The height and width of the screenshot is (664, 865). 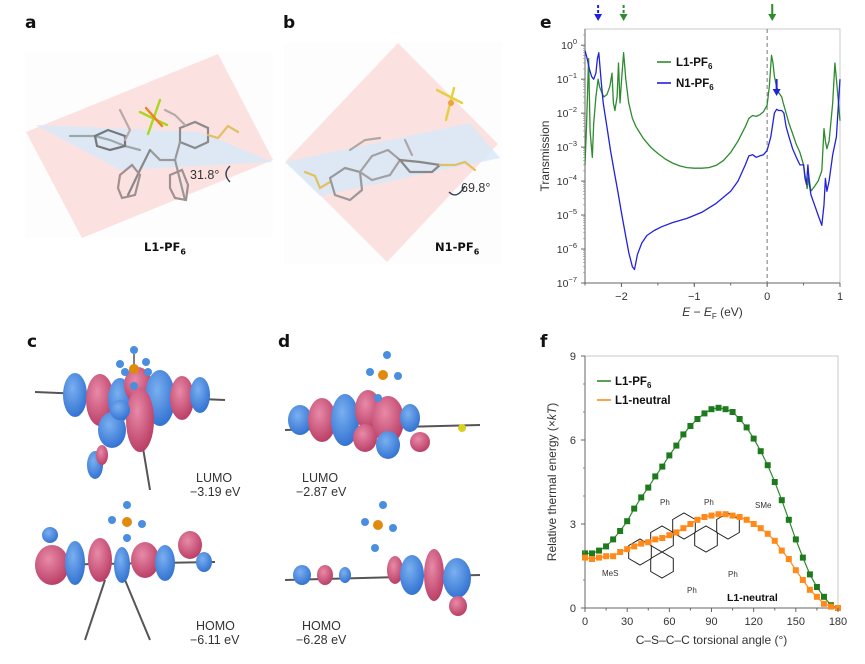 What do you see at coordinates (567, 112) in the screenshot?
I see `y-tick-label: 10⁻²` at bounding box center [567, 112].